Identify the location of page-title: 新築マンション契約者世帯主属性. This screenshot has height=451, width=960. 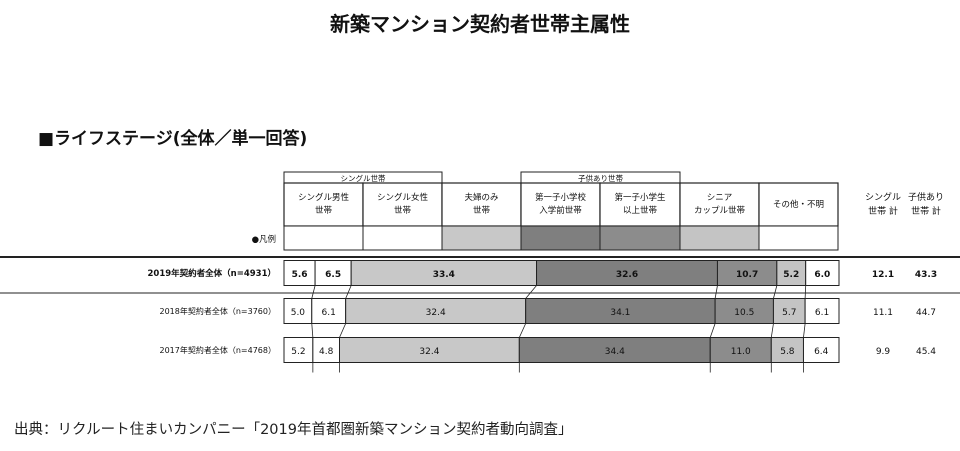
(480, 24).